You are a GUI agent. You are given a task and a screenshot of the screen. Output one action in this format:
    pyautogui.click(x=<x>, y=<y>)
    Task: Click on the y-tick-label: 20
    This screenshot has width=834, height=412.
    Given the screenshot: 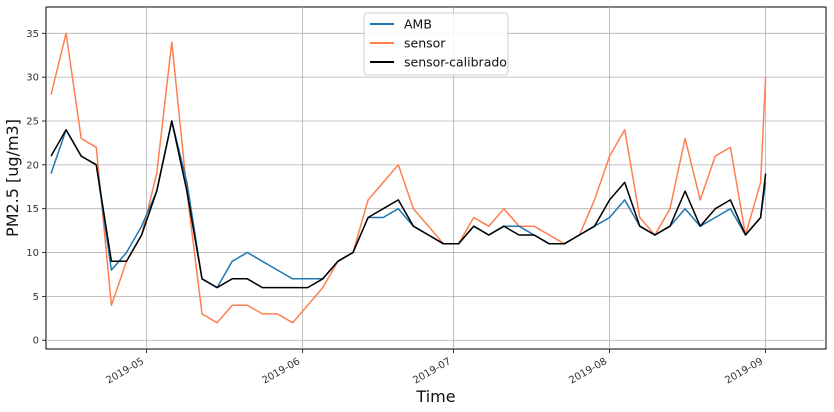 What is the action you would take?
    pyautogui.click(x=32, y=165)
    